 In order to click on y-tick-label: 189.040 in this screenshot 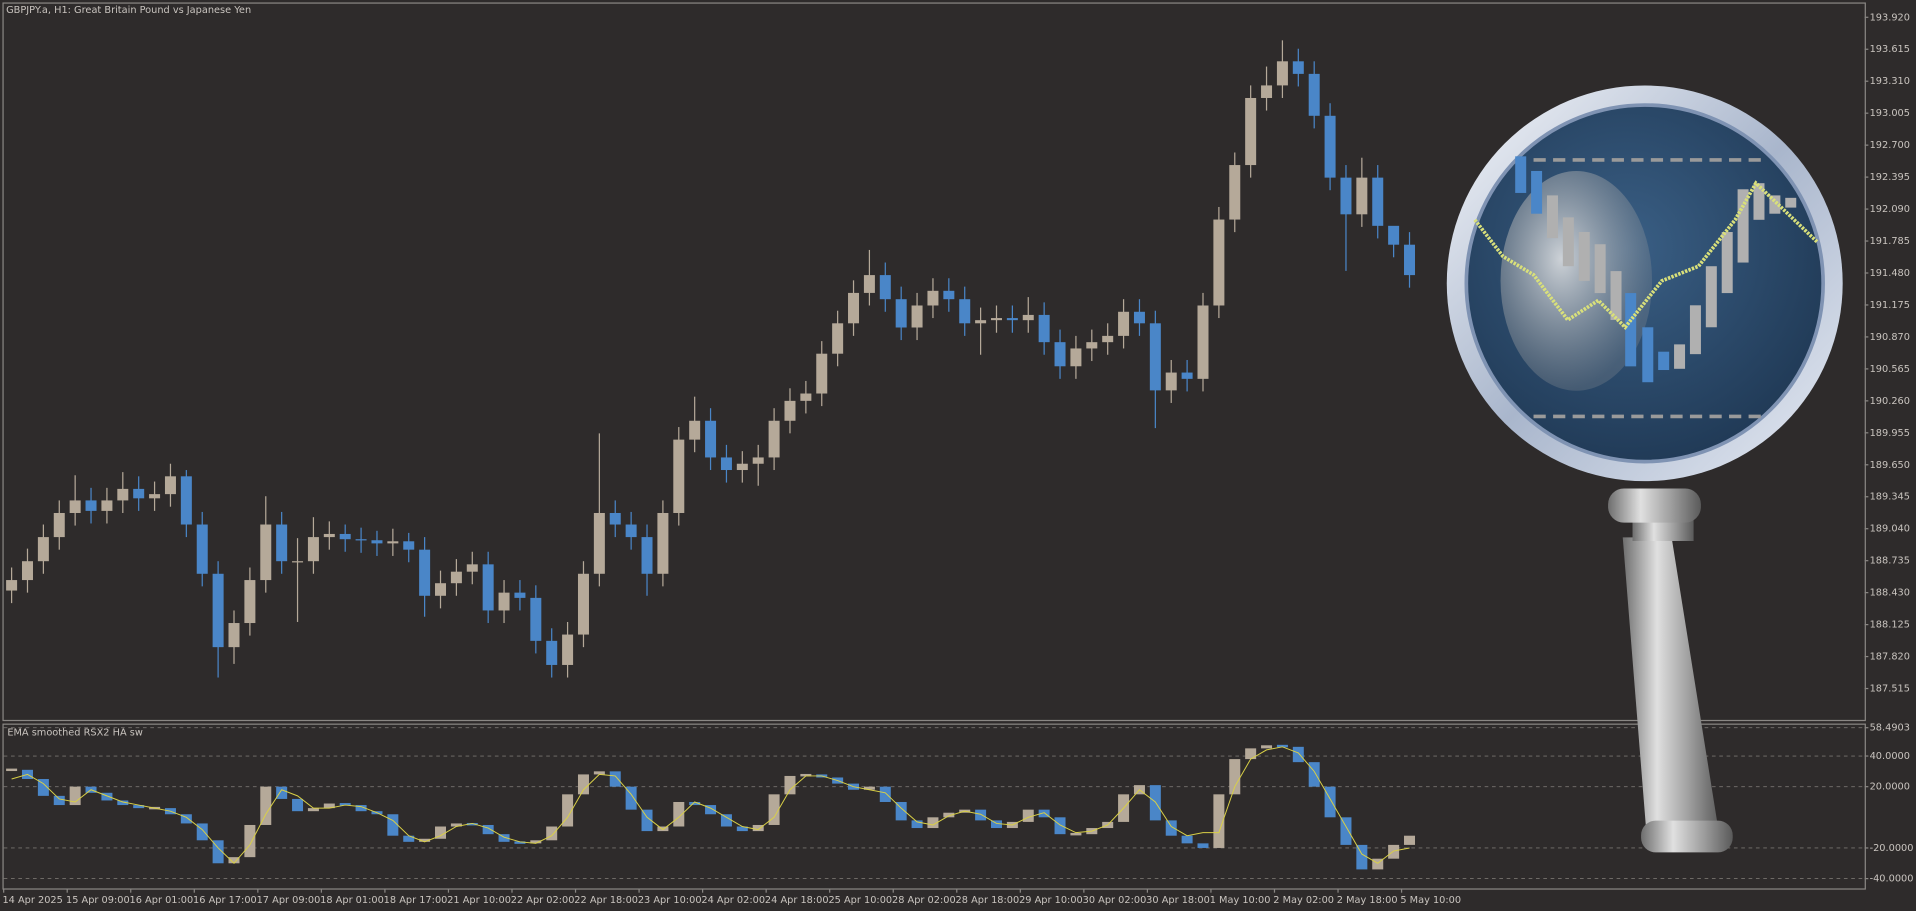, I will do `click(1890, 529)`.